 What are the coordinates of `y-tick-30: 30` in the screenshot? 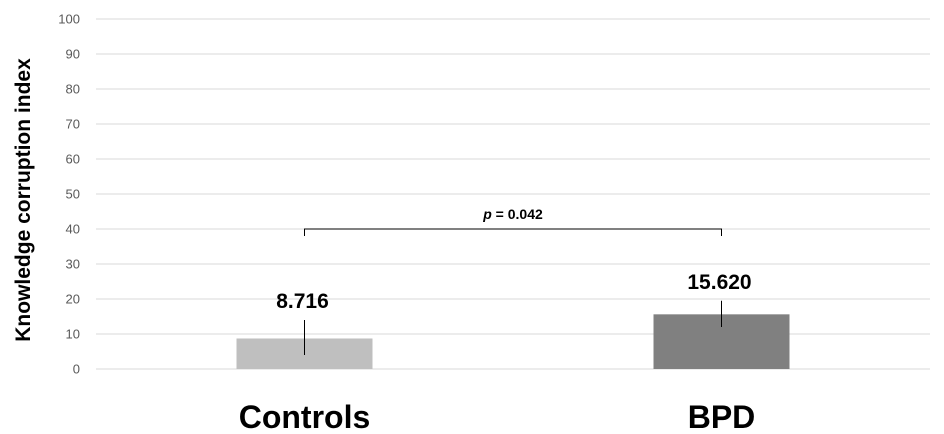 It's located at (73, 264).